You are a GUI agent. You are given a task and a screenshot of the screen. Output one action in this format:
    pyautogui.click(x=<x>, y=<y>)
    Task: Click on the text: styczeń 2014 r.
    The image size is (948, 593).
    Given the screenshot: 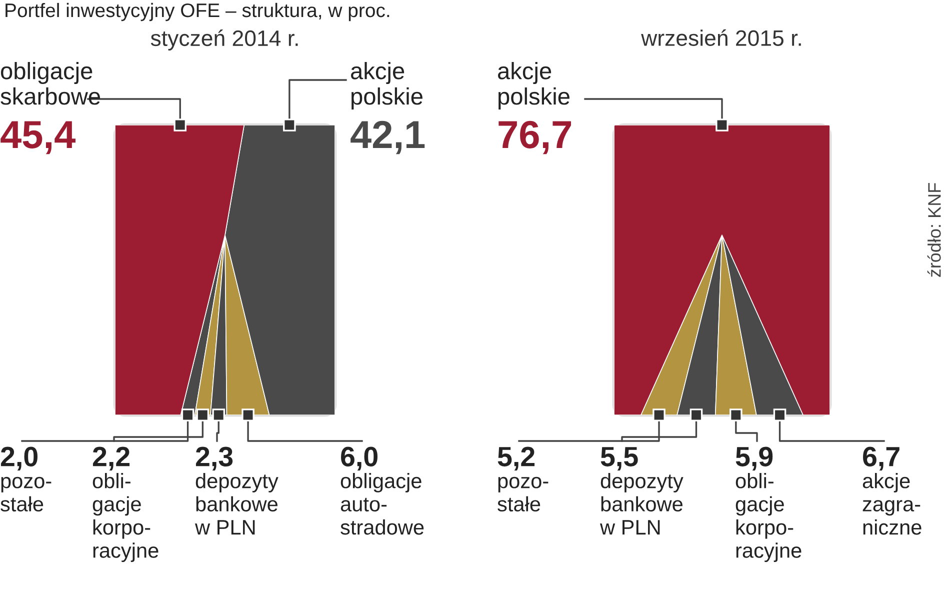 What is the action you would take?
    pyautogui.click(x=224, y=40)
    